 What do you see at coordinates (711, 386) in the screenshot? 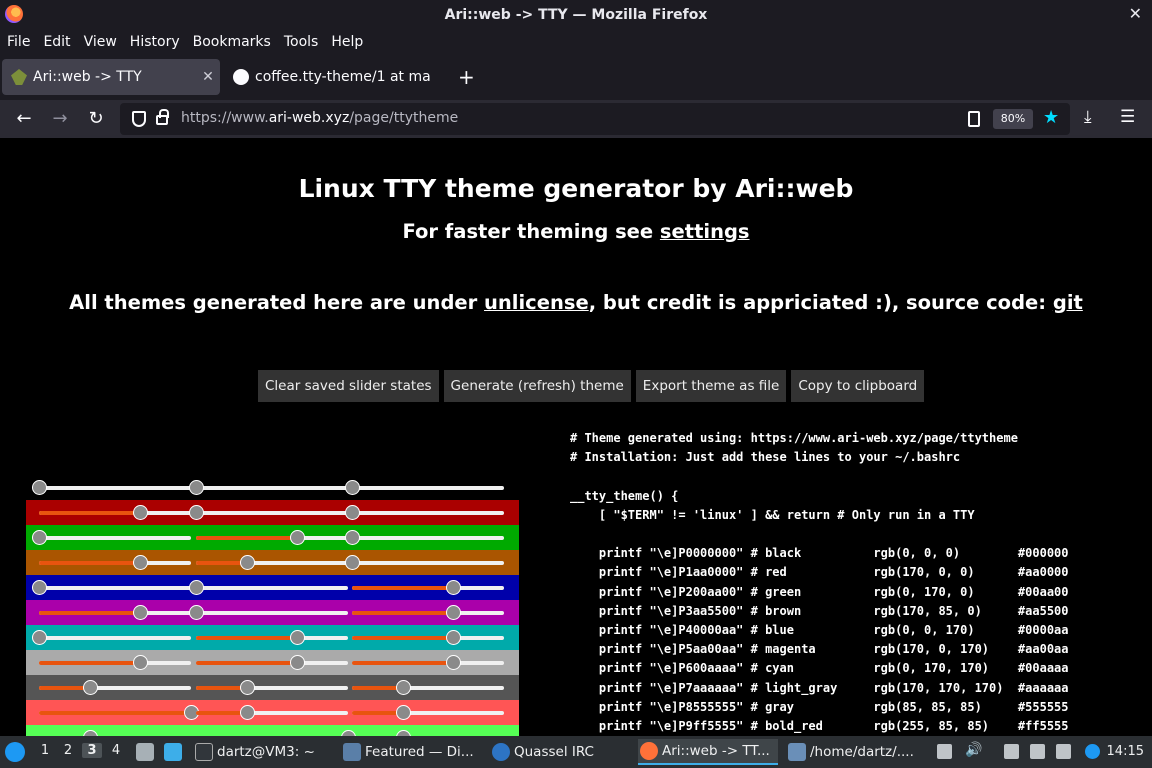
I see `export-theme-button: Export theme as file` at bounding box center [711, 386].